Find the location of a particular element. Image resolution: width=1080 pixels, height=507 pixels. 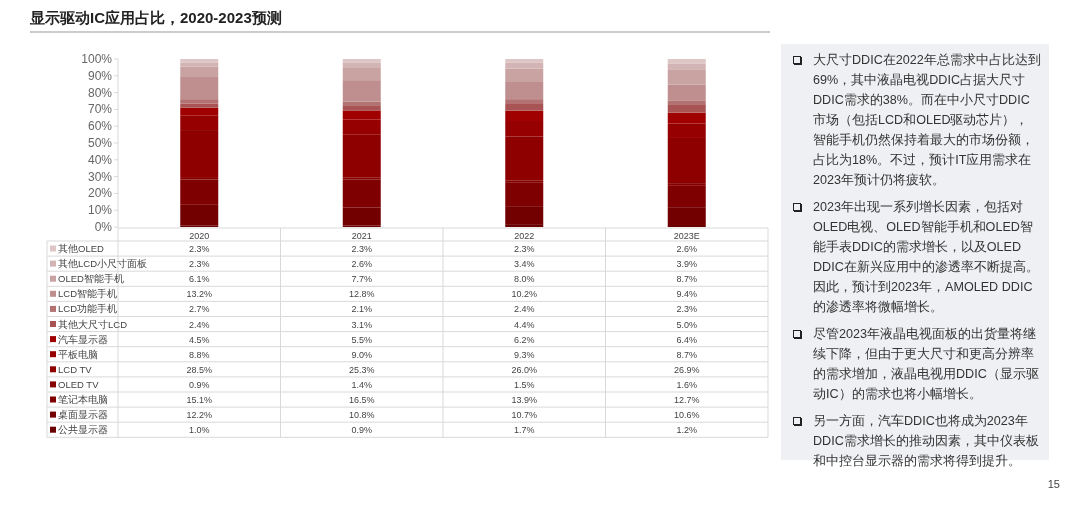

y-tick-label: 90% is located at coordinates (100, 75).